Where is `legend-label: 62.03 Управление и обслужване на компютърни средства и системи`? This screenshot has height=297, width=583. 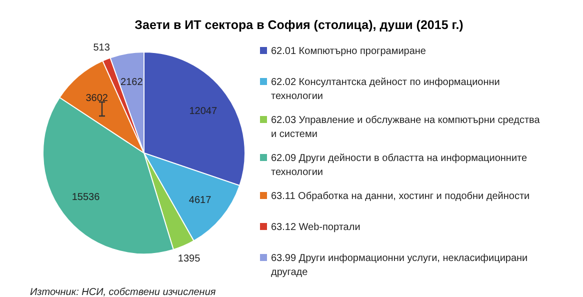
legend-label: 62.03 Управление и обслужване на компютърни средства и системи is located at coordinates (405, 127).